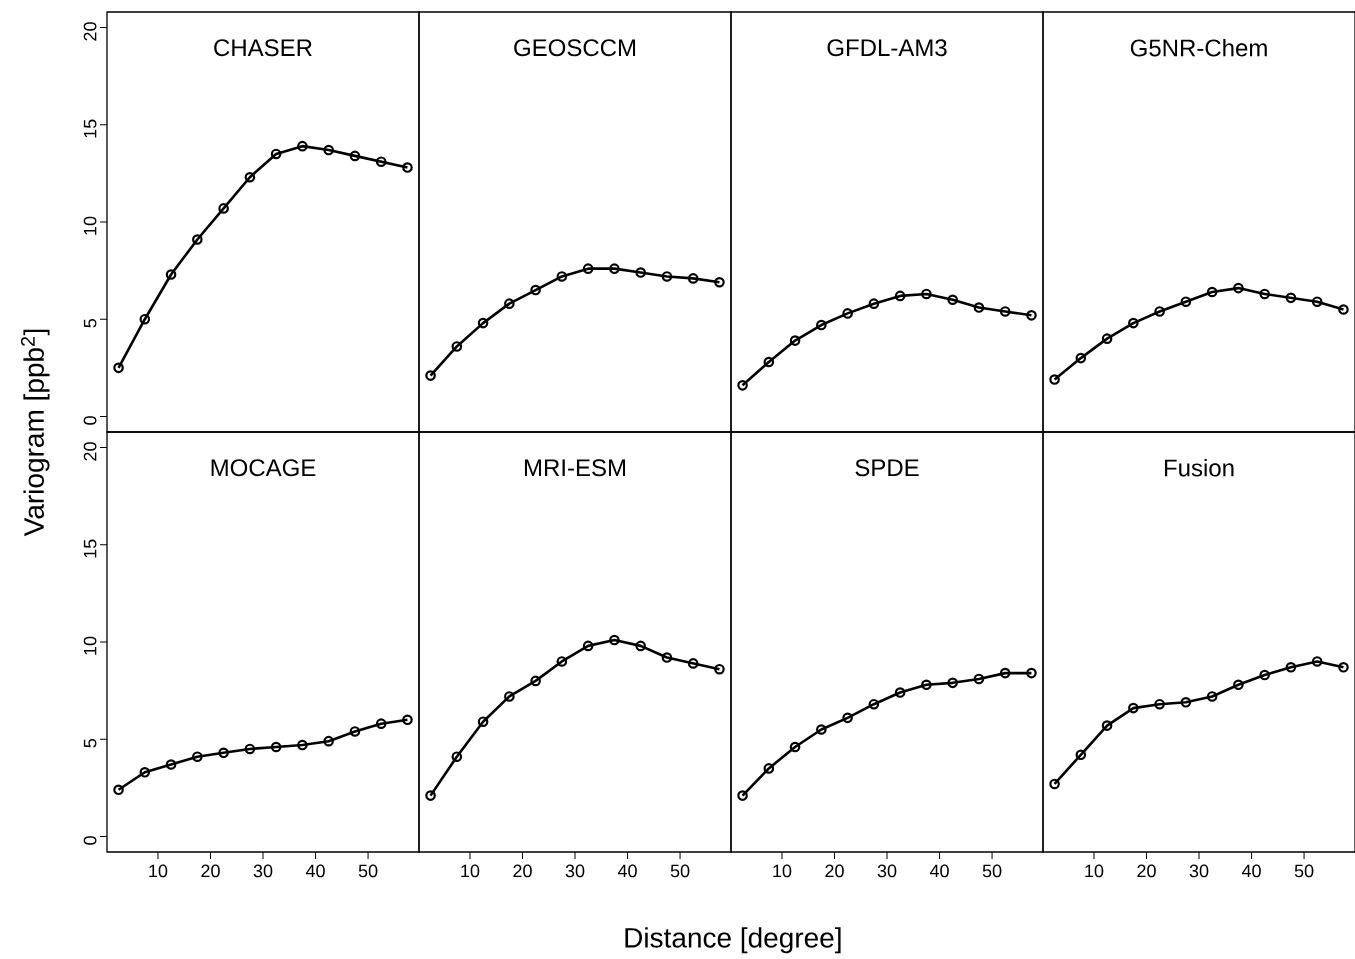 The image size is (1355, 959). I want to click on y-tick-label: 15, so click(90, 548).